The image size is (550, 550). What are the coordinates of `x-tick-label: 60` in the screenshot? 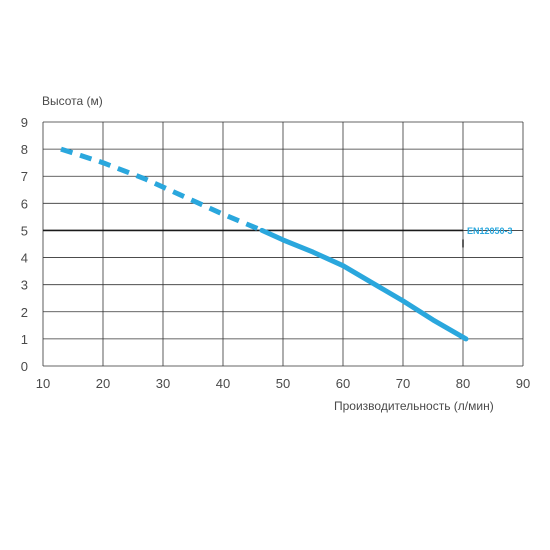 It's located at (343, 383).